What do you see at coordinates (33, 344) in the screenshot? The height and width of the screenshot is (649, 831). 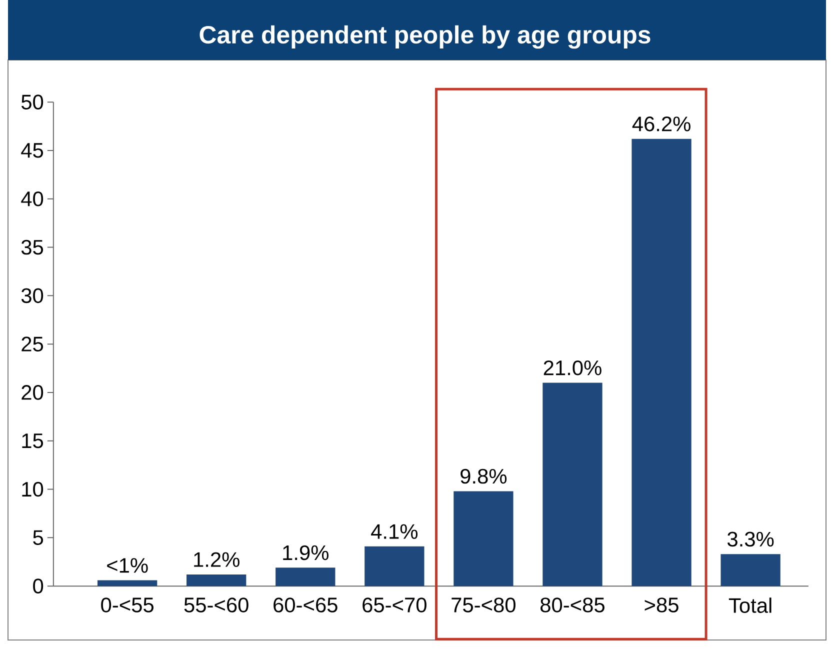 I see `y-tick-label: 25` at bounding box center [33, 344].